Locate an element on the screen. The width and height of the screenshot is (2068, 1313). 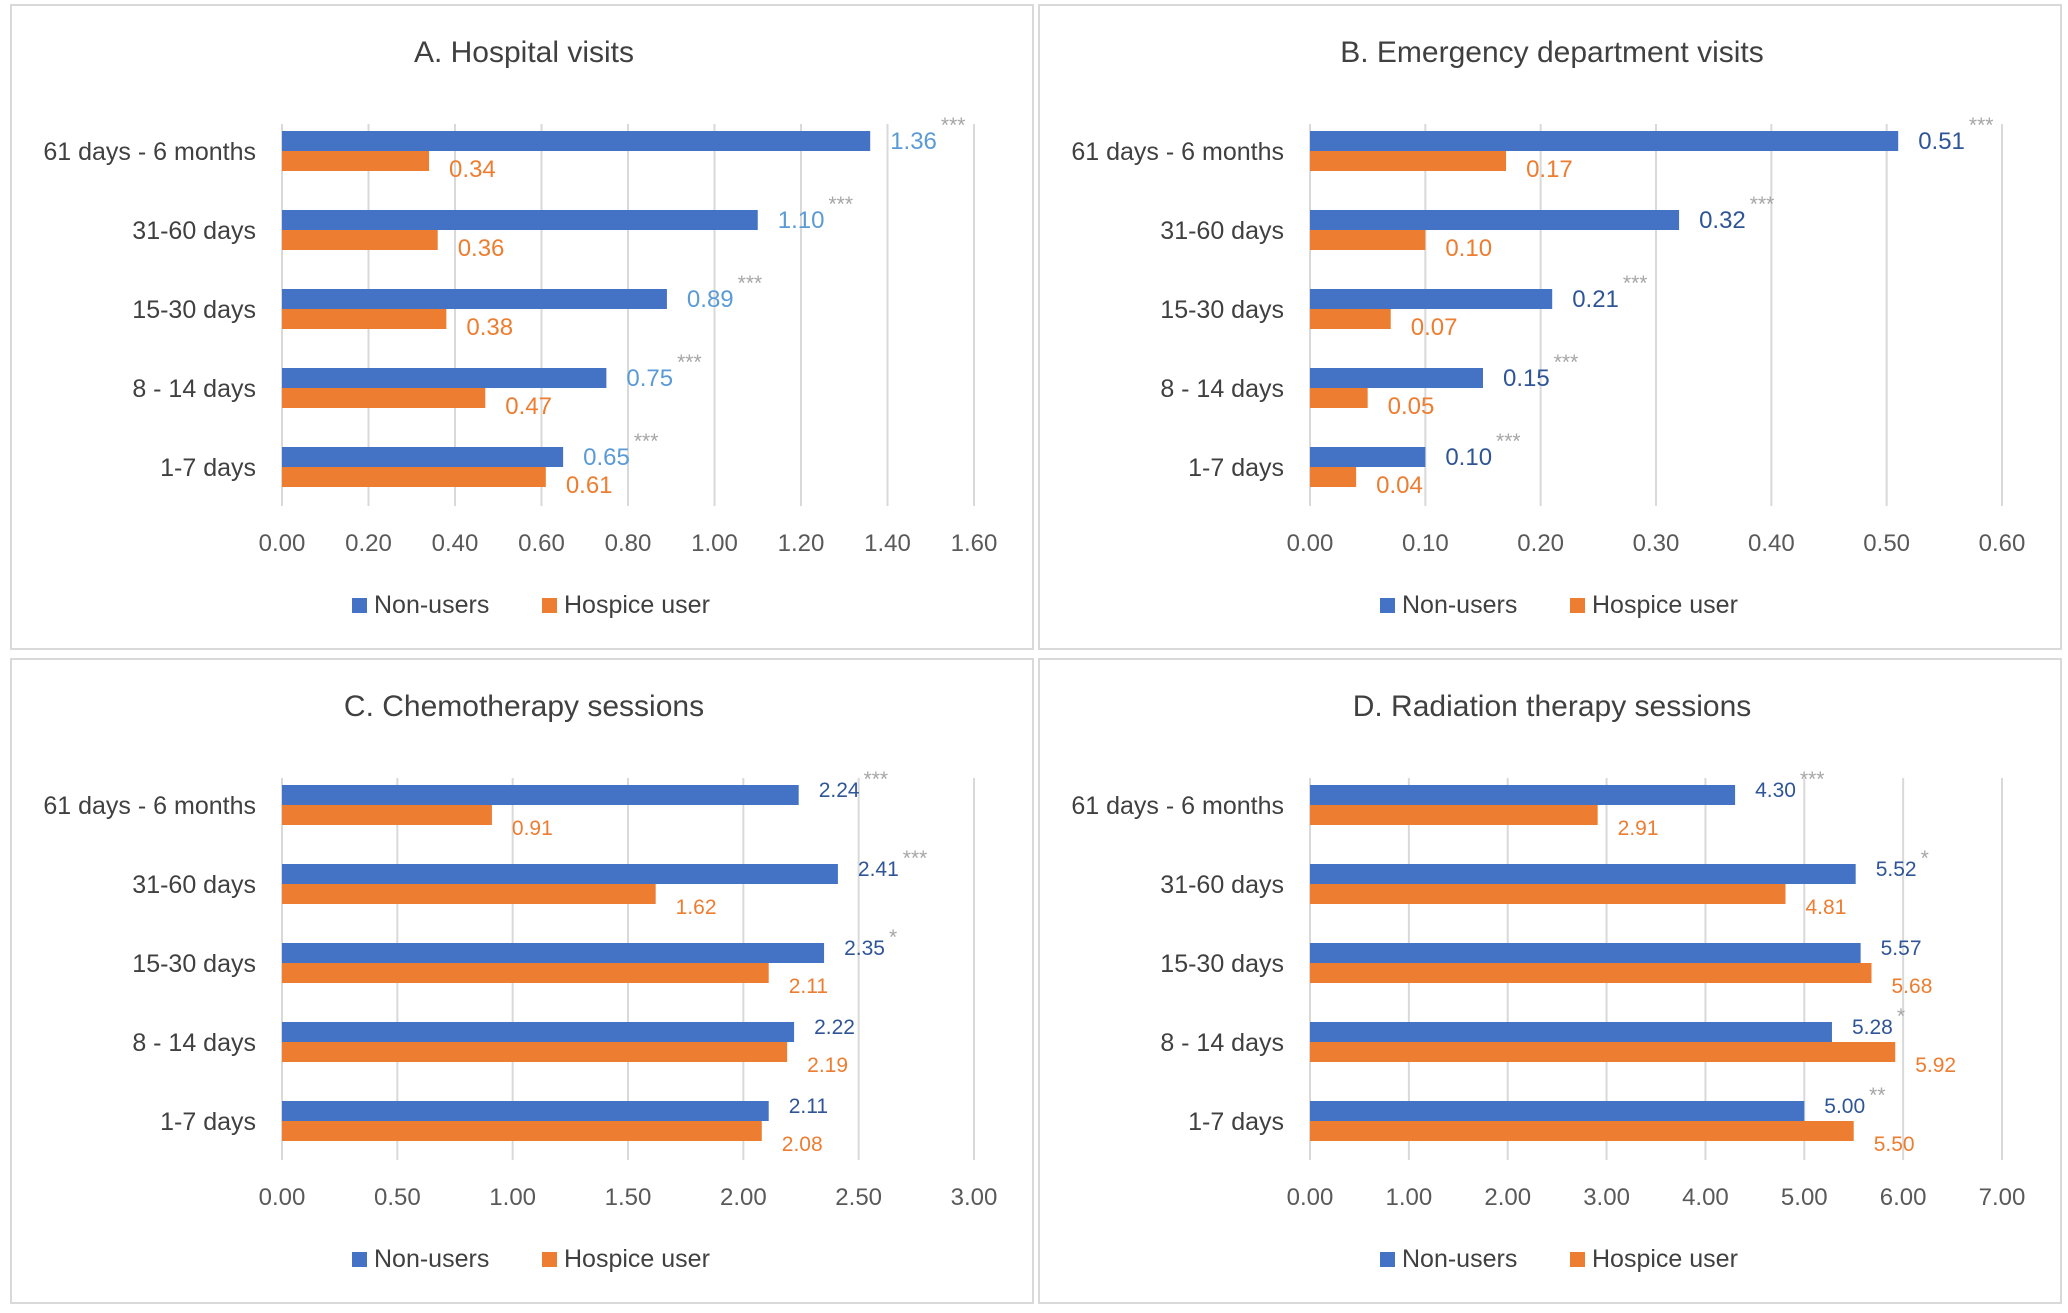
data-label-non-users: 5.00 is located at coordinates (1844, 1106).